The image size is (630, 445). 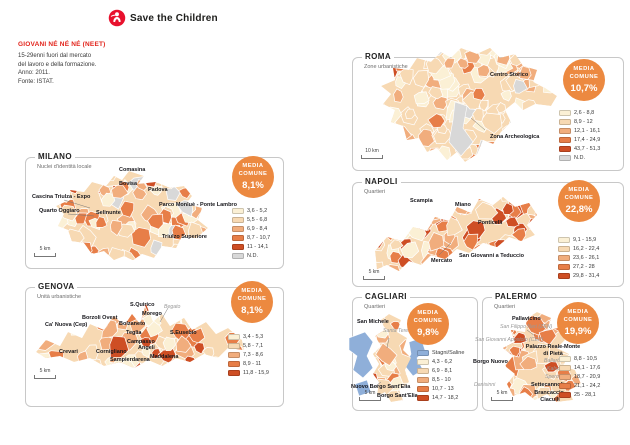 What do you see at coordinates (253, 346) in the screenshot?
I see `legend-range: 5,8 - 7,1` at bounding box center [253, 346].